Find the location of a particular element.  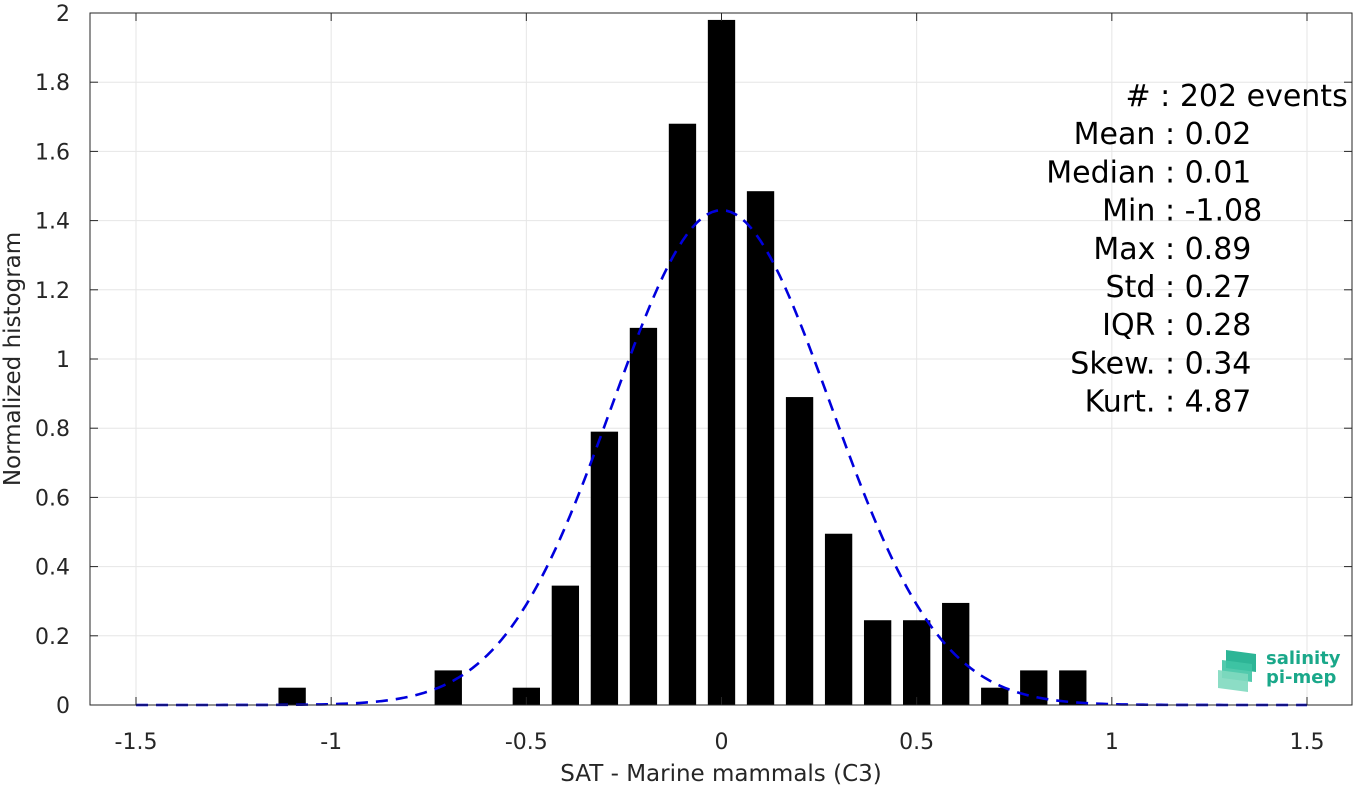

salinity-pi-mep-logo: salinity pi-mep is located at coordinates (1281, 671).